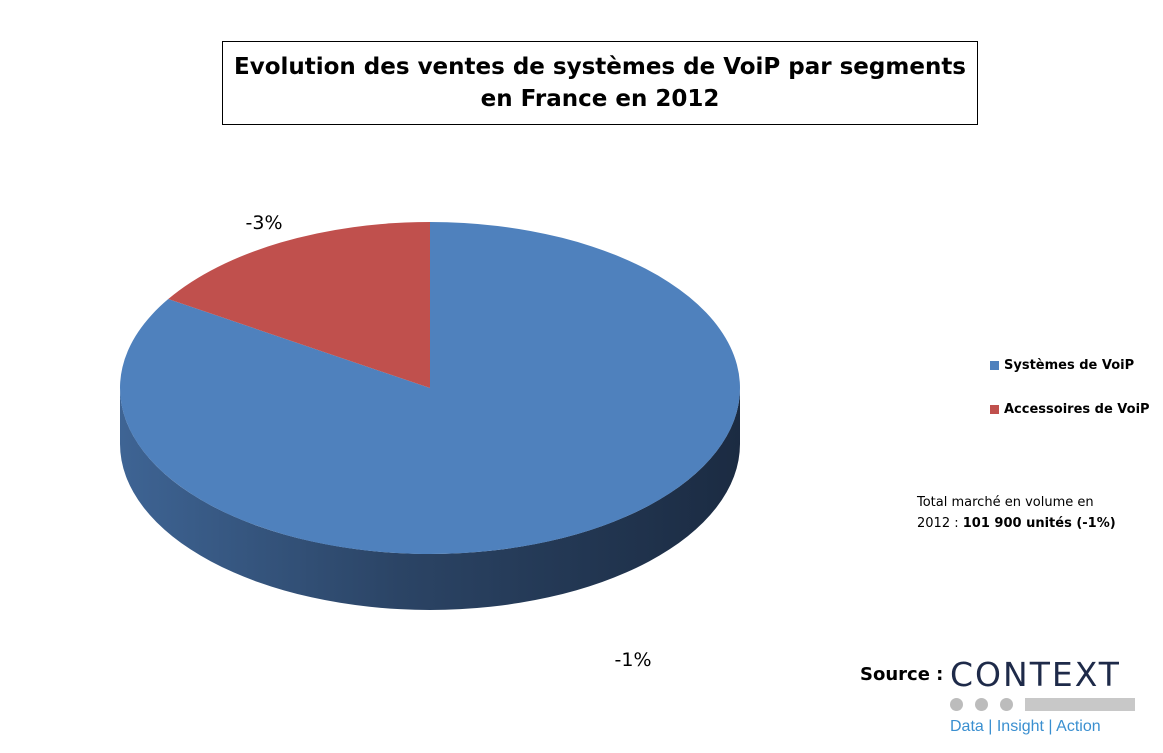 Image resolution: width=1163 pixels, height=753 pixels. Describe the element at coordinates (1077, 409) in the screenshot. I see `legend-label-accessoires: Accessoires de VoiP` at that location.